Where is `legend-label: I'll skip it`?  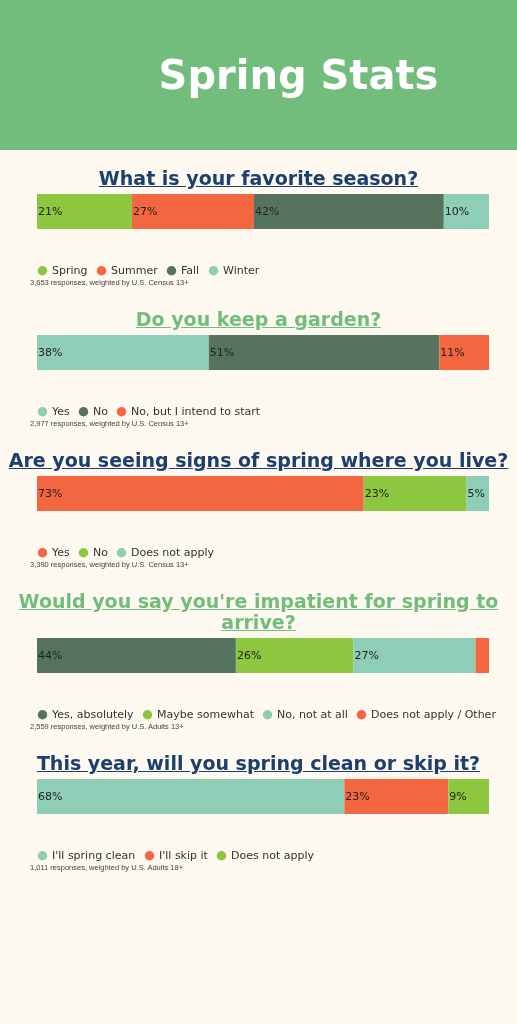
legend-label: I'll skip it is located at coordinates (184, 855).